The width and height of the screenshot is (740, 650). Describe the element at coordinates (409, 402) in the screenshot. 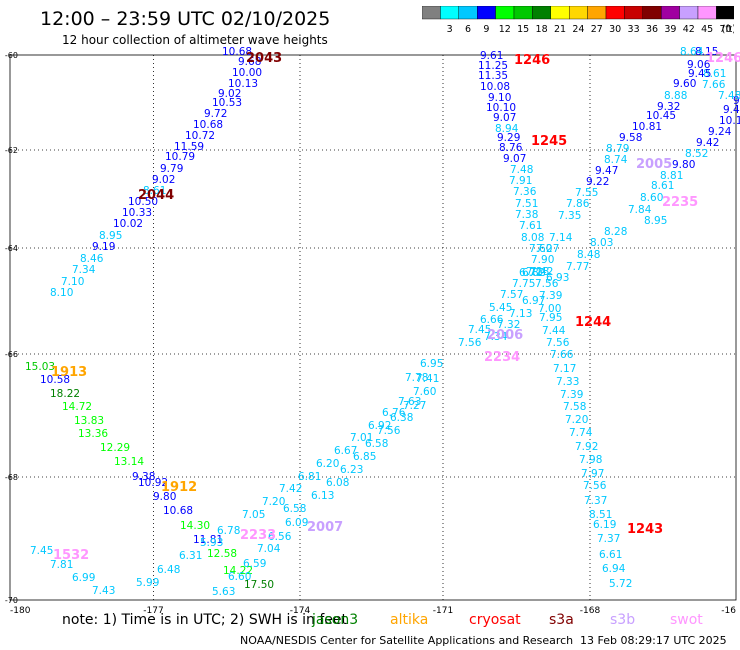

I see `wave-height-reading: 7.63` at that location.